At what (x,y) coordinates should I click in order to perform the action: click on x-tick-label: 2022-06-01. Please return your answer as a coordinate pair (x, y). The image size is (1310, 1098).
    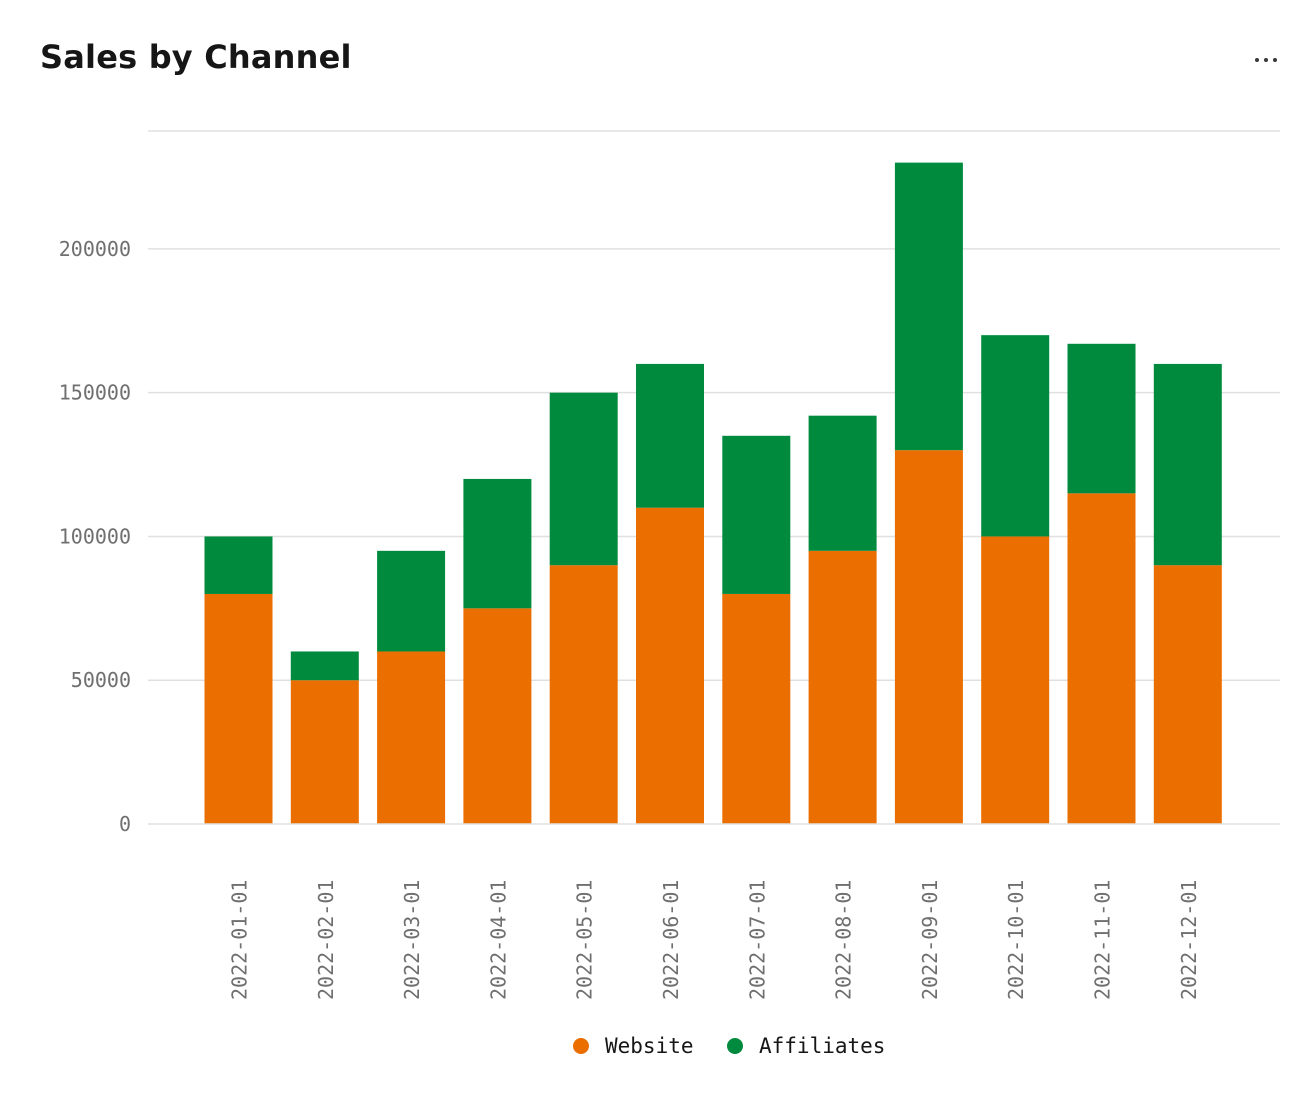
    Looking at the image, I should click on (671, 940).